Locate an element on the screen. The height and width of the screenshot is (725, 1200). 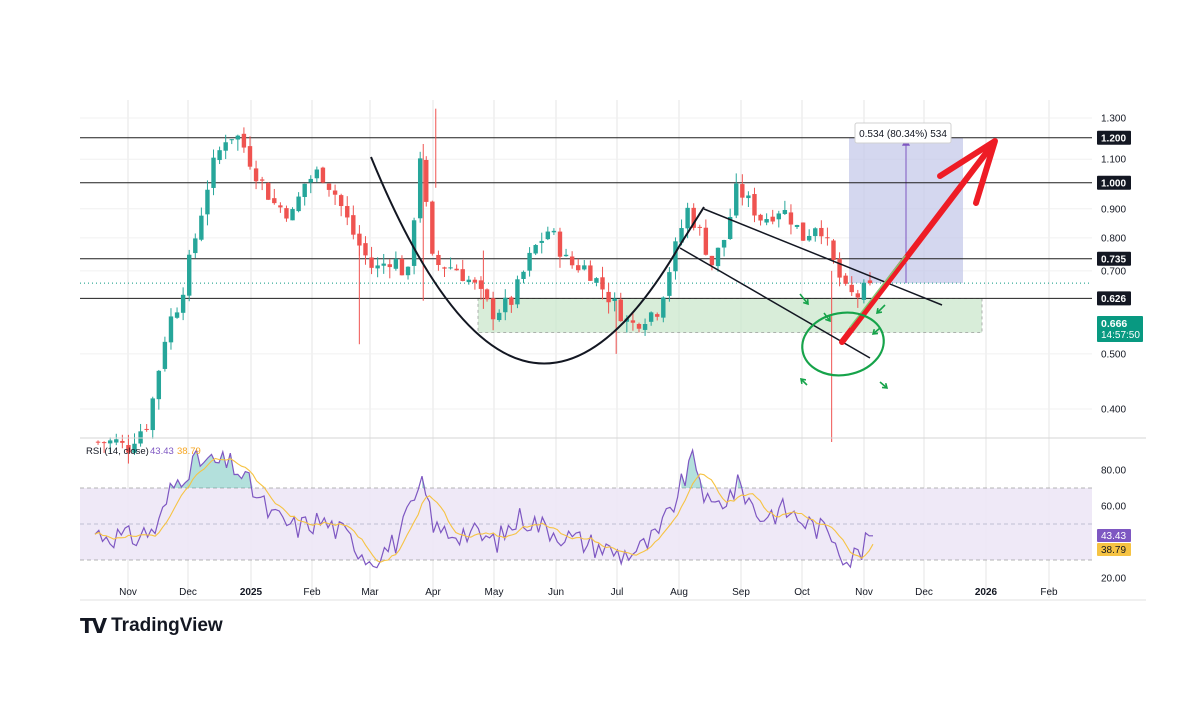
rsi-axis-label: 20.00 is located at coordinates (1113, 579).